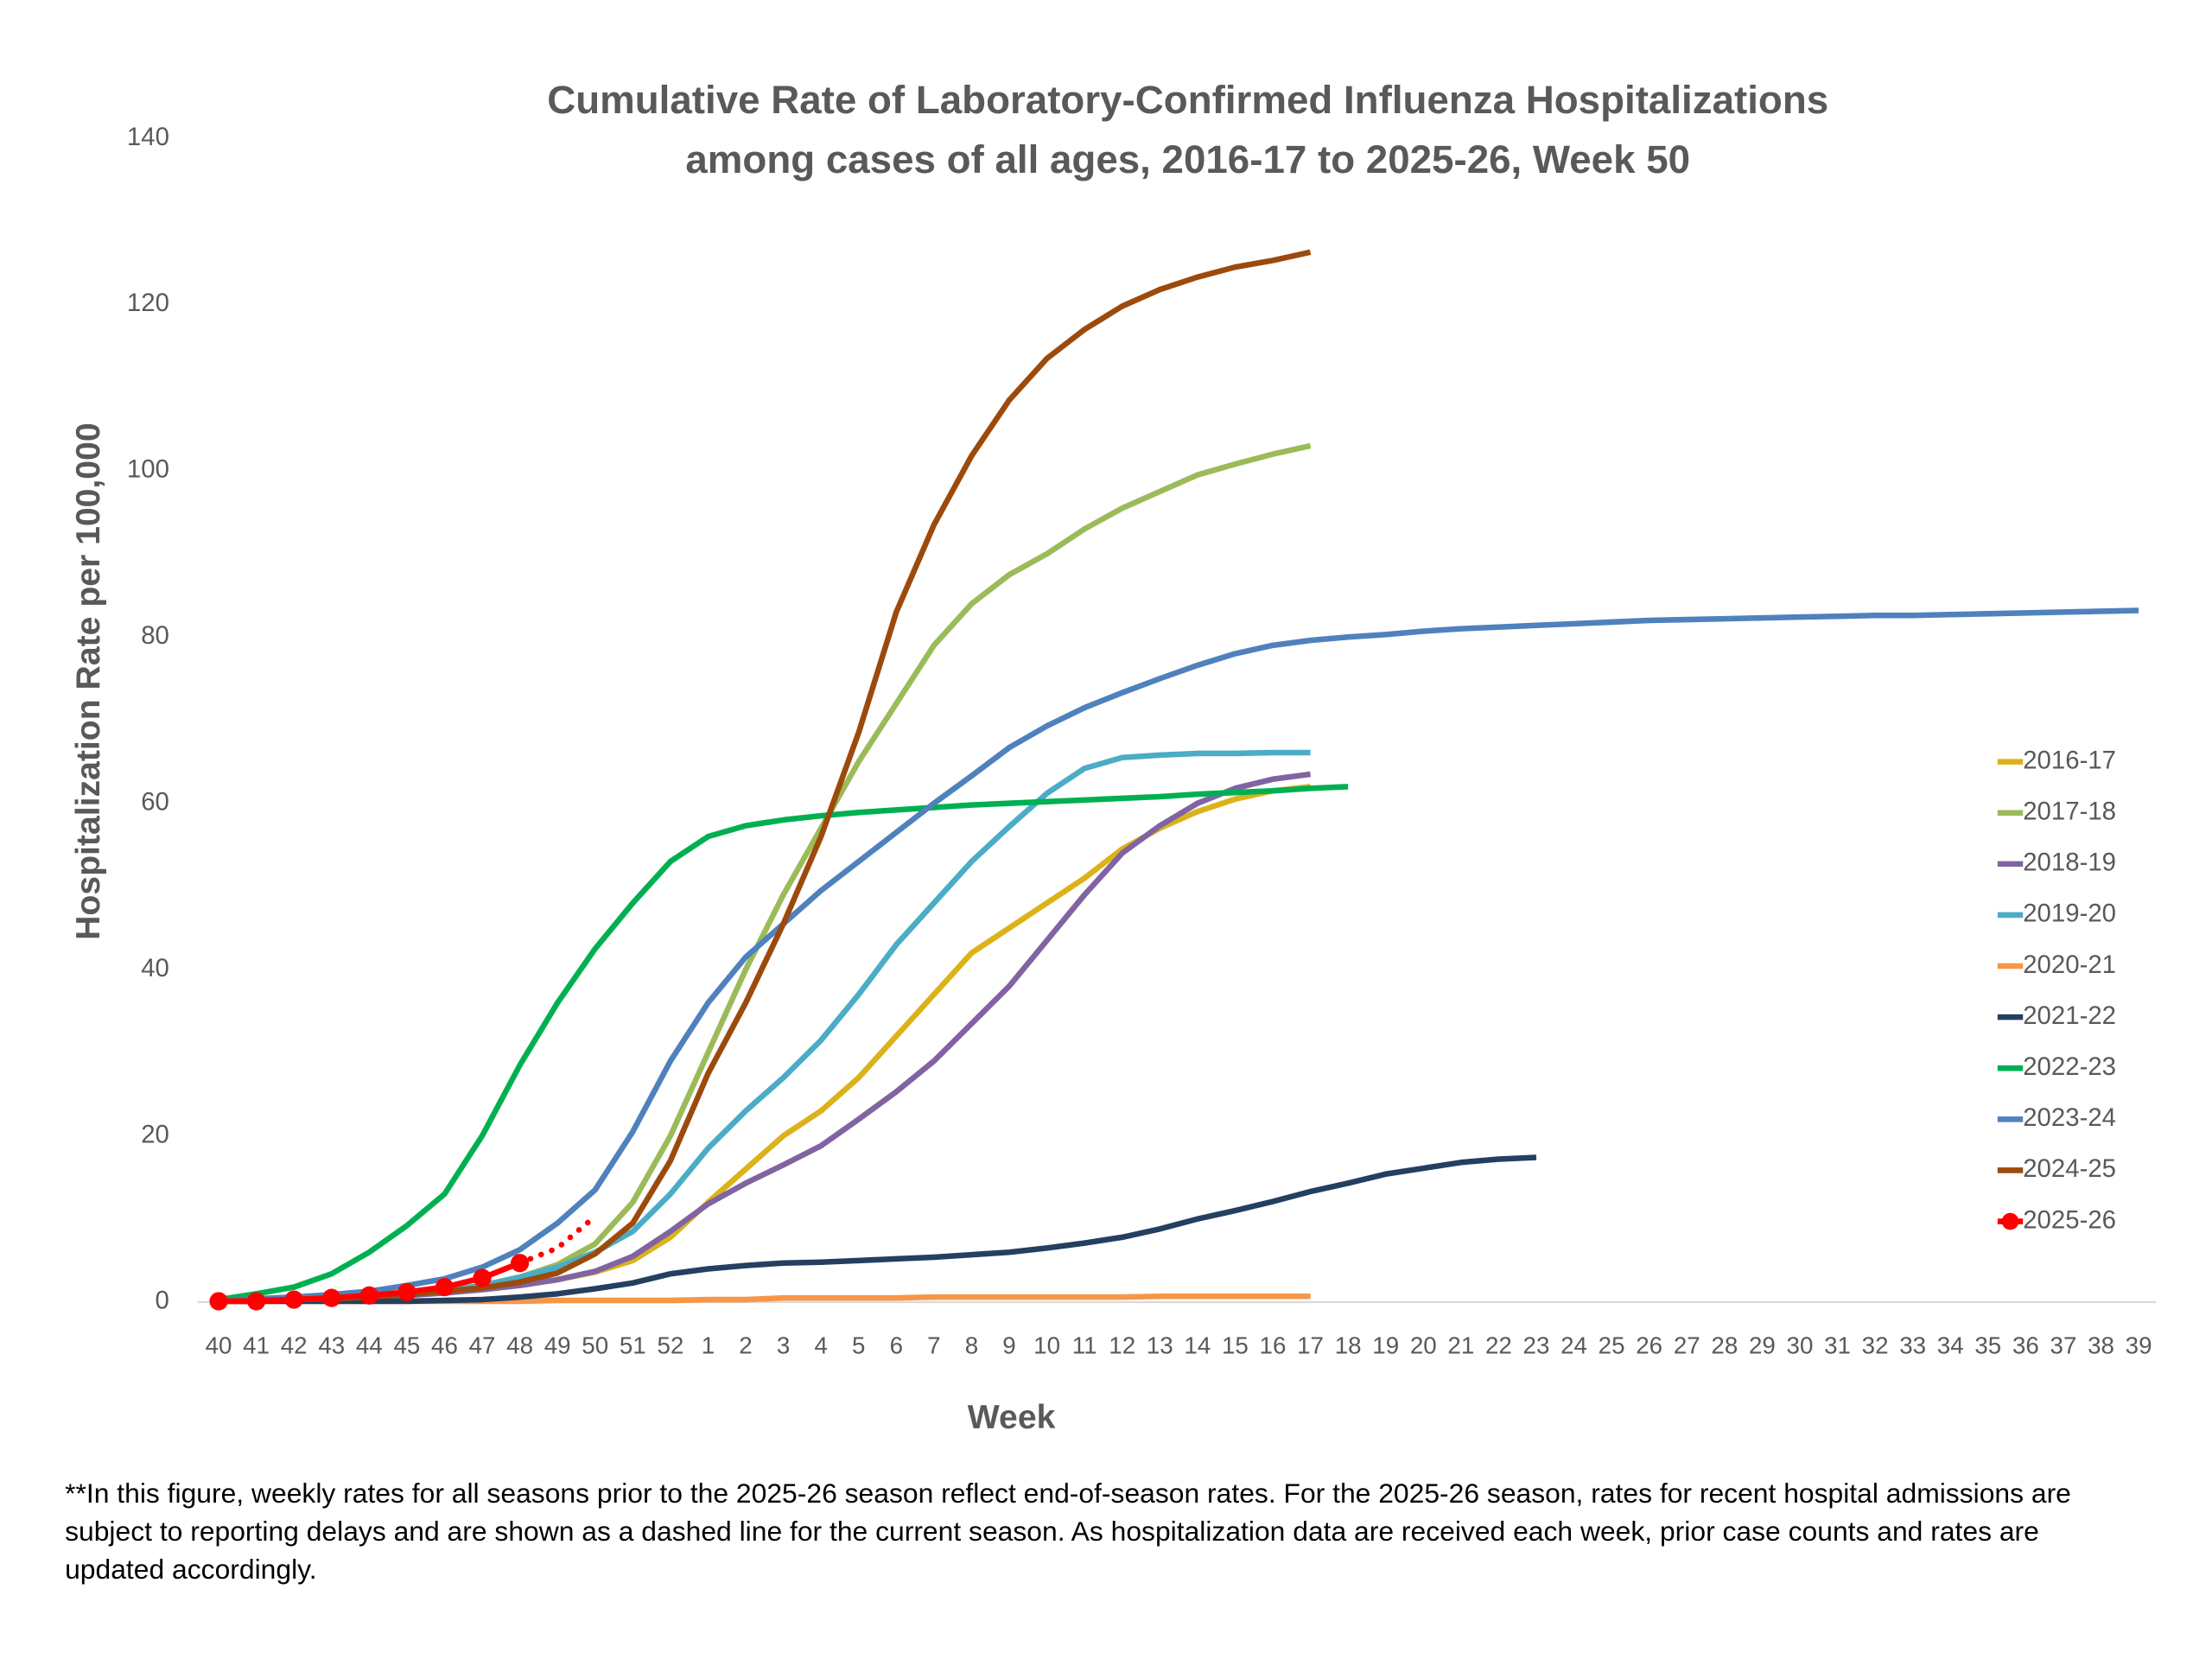  What do you see at coordinates (1875, 1345) in the screenshot?
I see `x-tick-label: 32` at bounding box center [1875, 1345].